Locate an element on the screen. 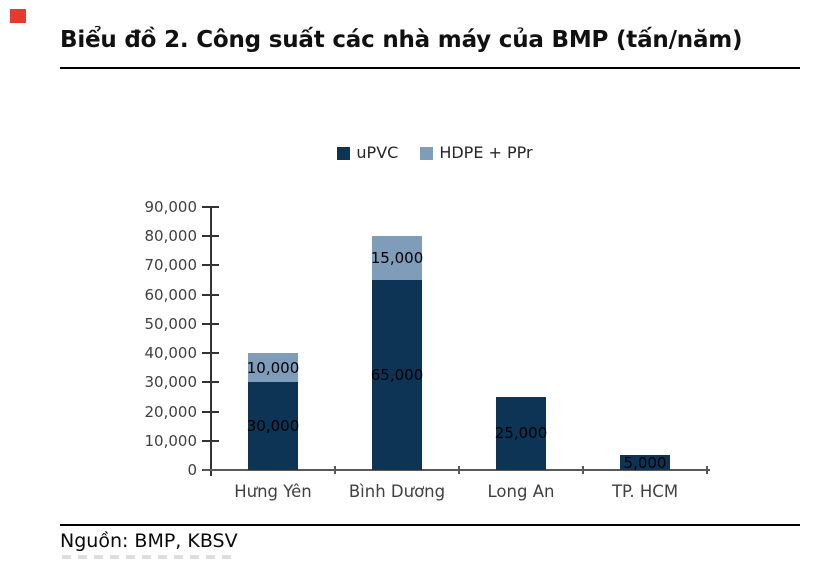  legend-label: uPVC is located at coordinates (377, 152).